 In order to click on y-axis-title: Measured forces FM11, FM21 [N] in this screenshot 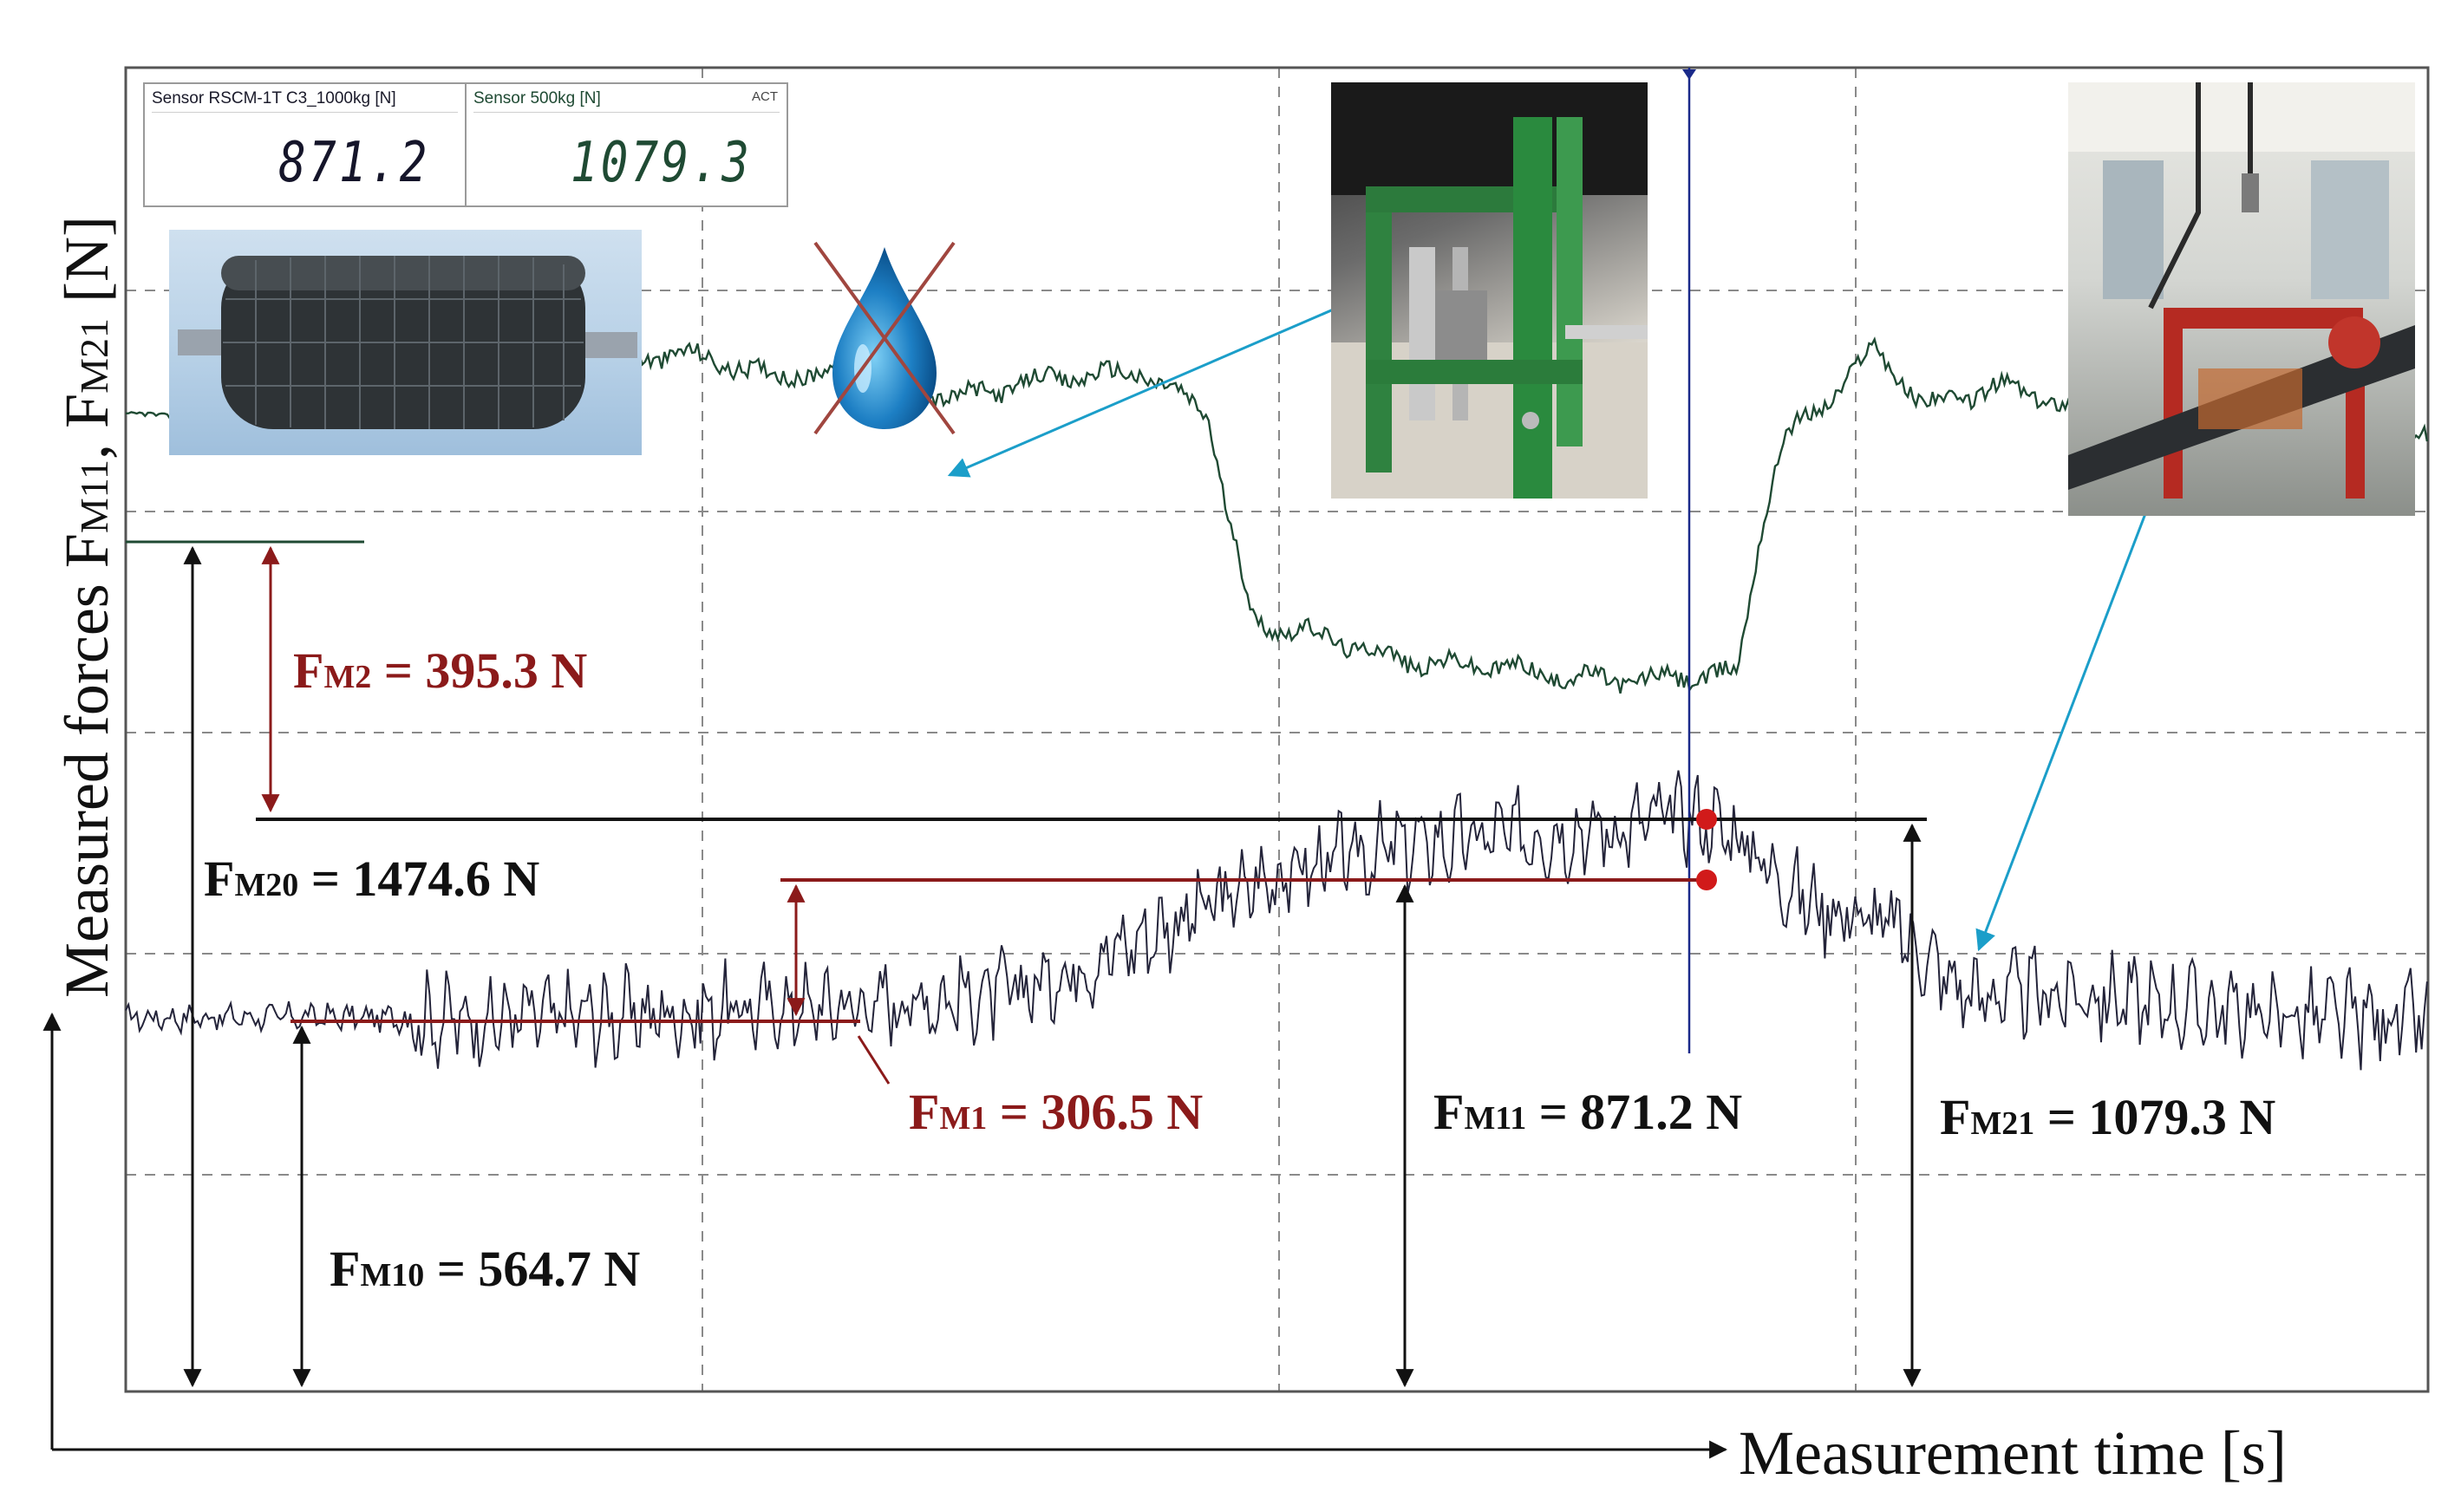, I will do `click(86, 607)`.